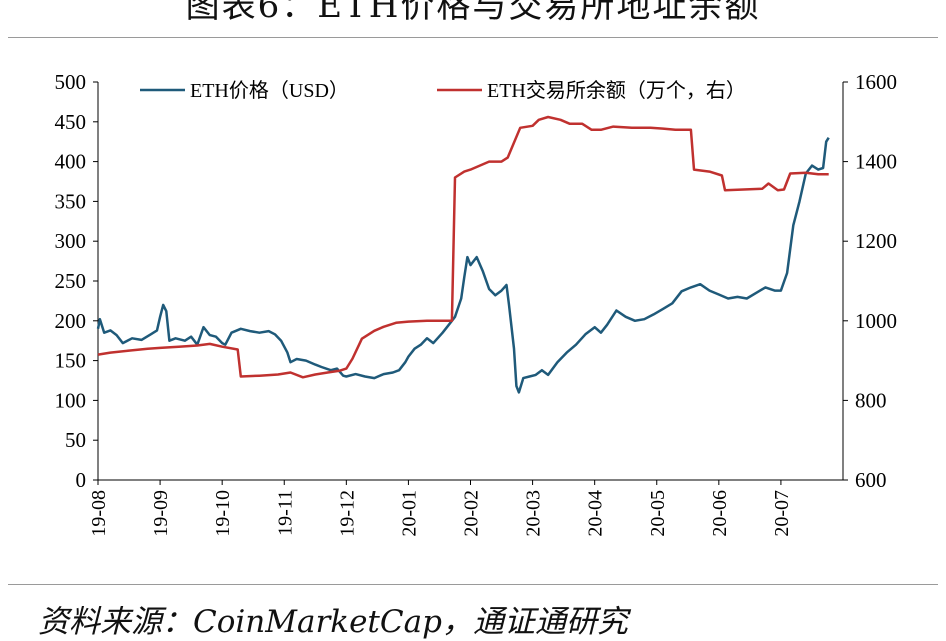 Image resolution: width=946 pixels, height=641 pixels. Describe the element at coordinates (71, 162) in the screenshot. I see `y-left-tick-label: 400` at that location.